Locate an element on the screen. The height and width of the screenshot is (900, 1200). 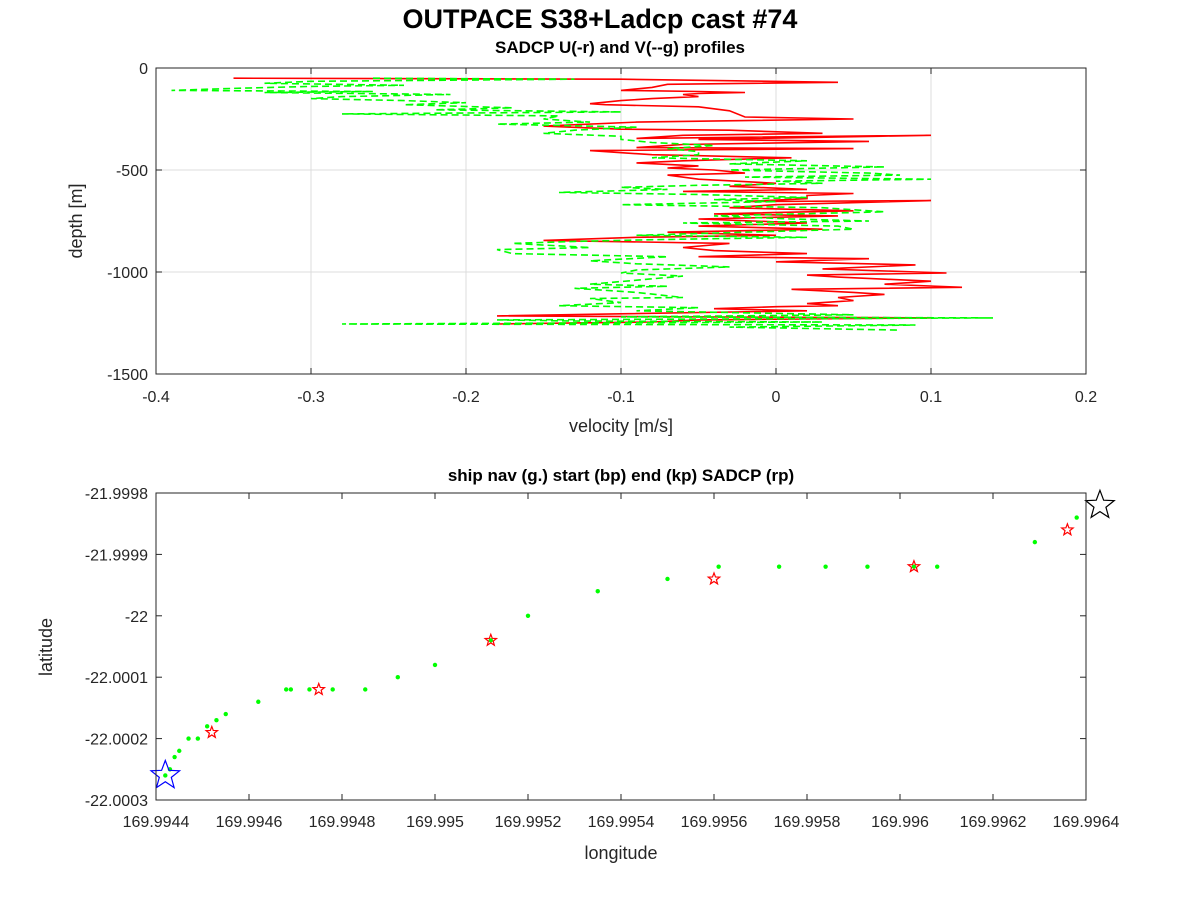
velocity-x-tick-label: 0.1 is located at coordinates (931, 397).